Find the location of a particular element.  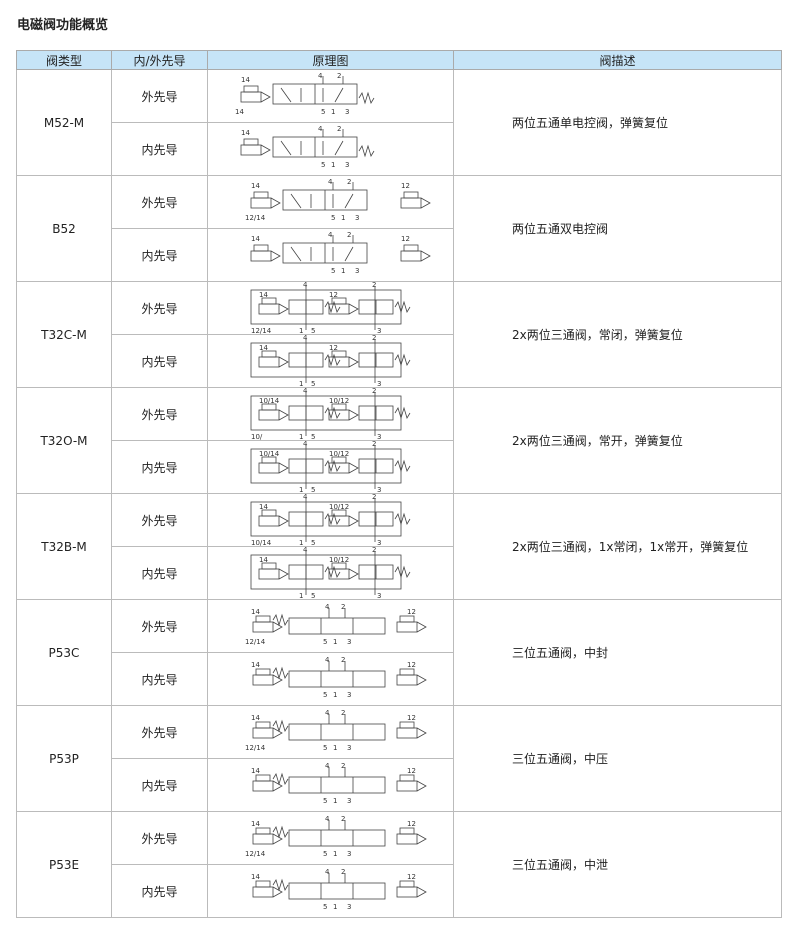

valve-description: 2x两位三通阀，常开，弹簧复位 is located at coordinates (617, 440).